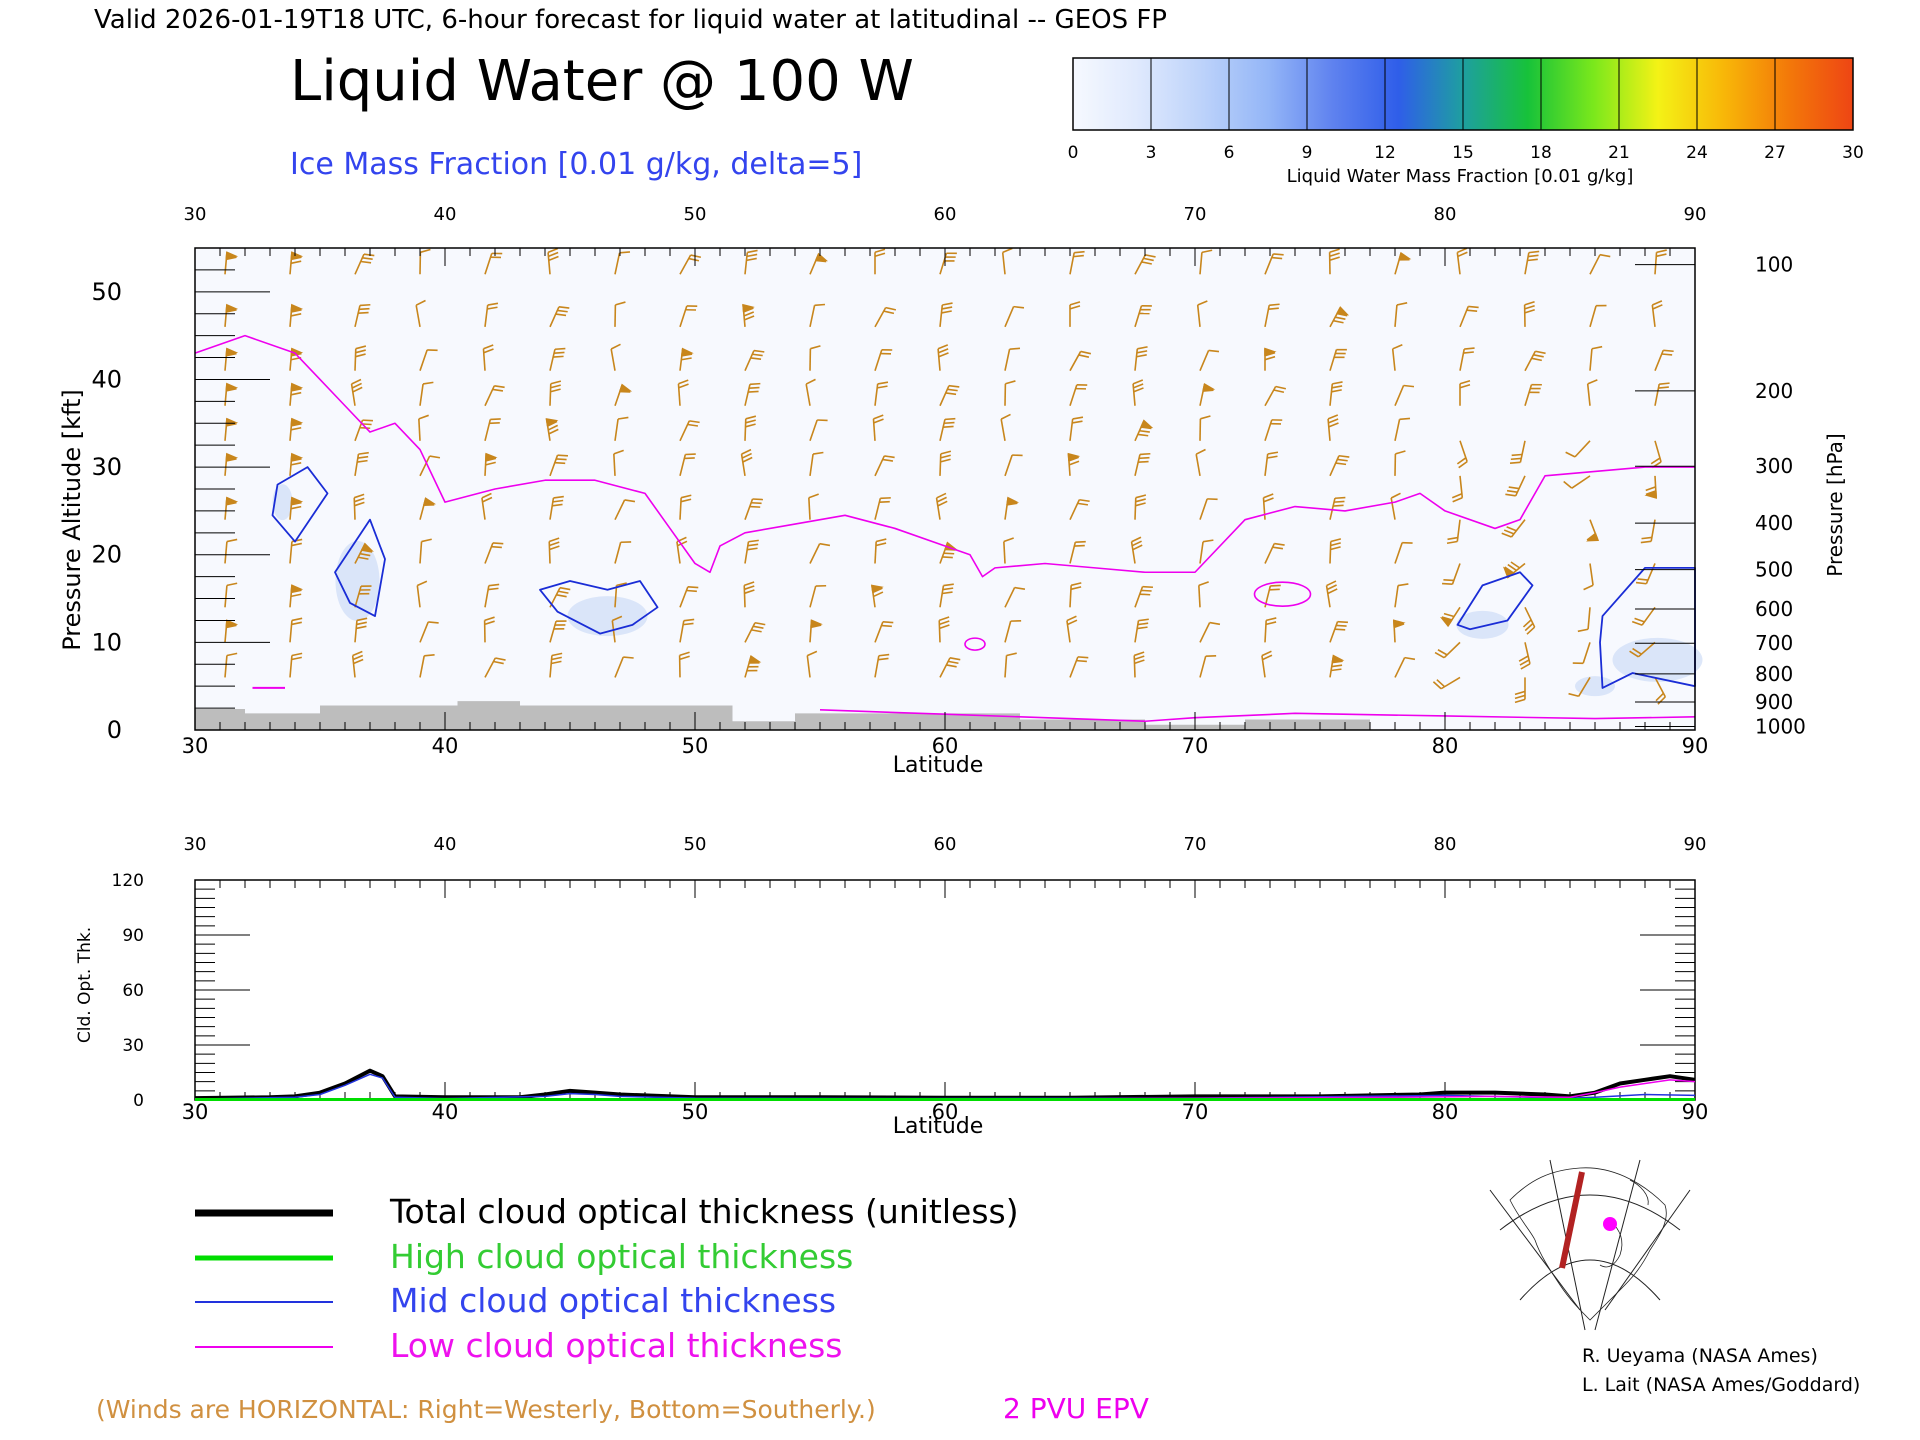  I want to click on section-line, so click(1572, 1220).